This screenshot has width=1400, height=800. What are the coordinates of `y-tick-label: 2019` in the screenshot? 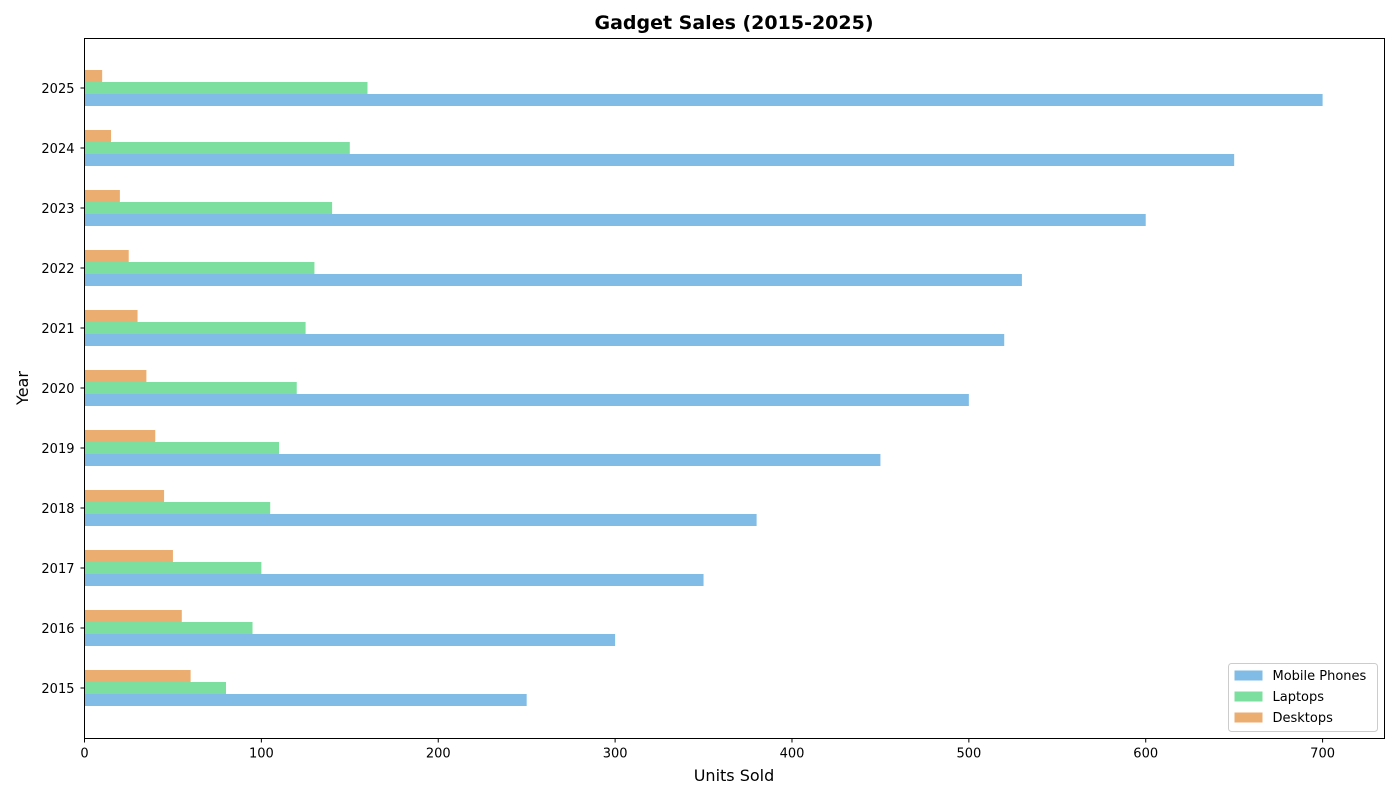 It's located at (57, 449).